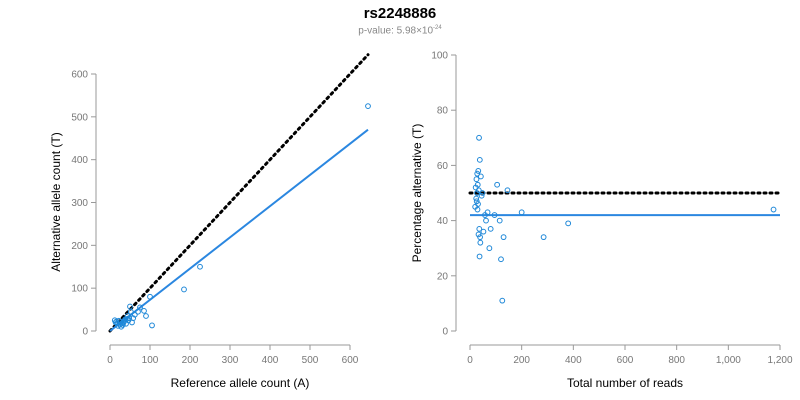  I want to click on x-axis-label: Total number of reads, so click(625, 383).